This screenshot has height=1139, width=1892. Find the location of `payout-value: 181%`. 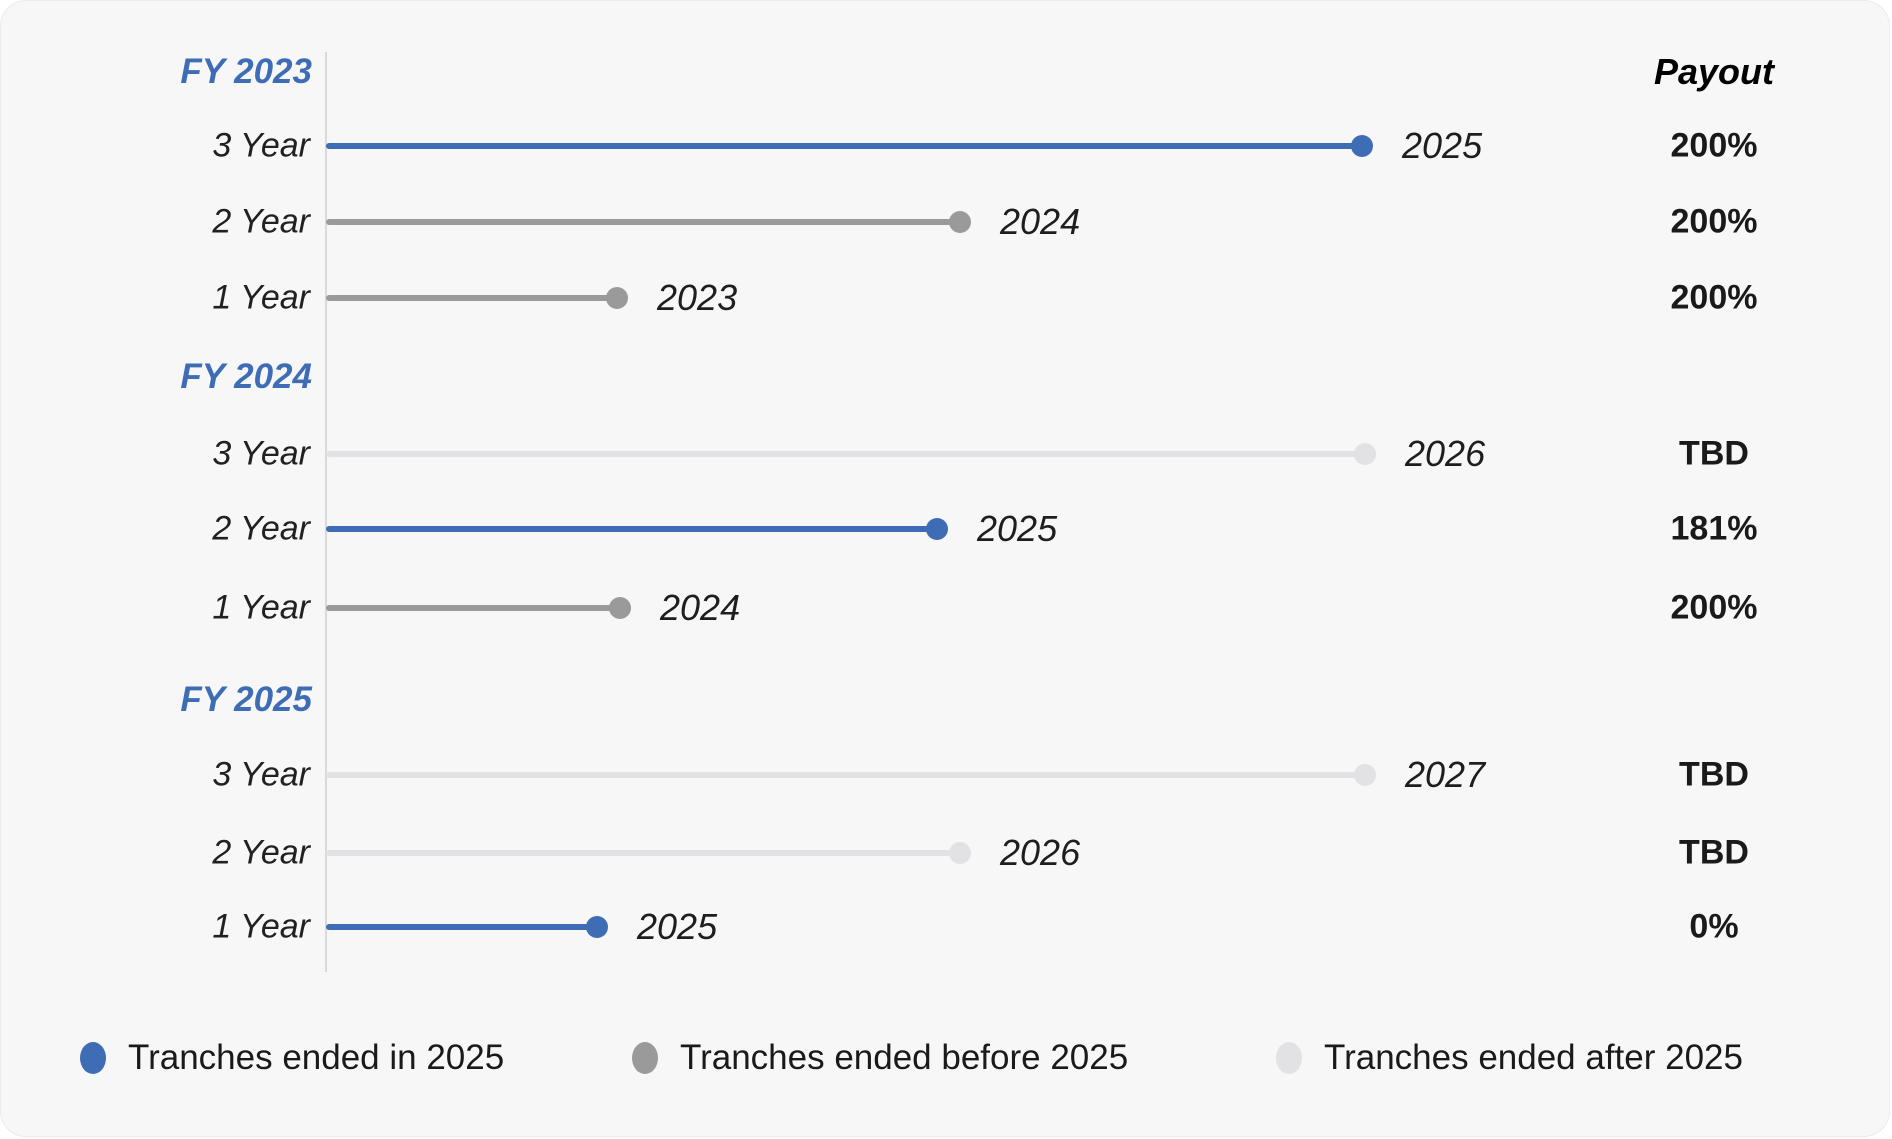

payout-value: 181% is located at coordinates (1714, 528).